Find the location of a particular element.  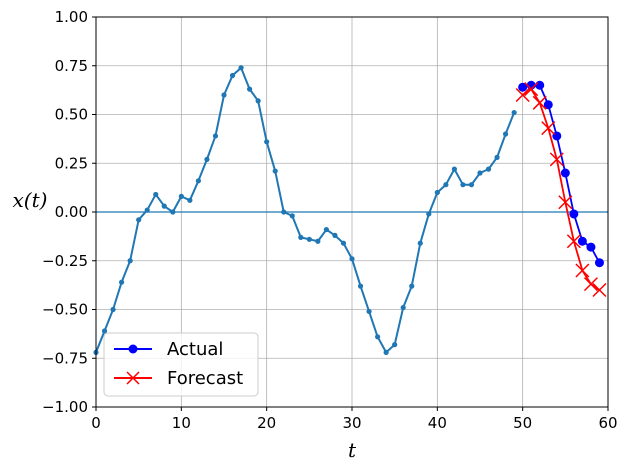

x-tick-label: 0 is located at coordinates (96, 423).